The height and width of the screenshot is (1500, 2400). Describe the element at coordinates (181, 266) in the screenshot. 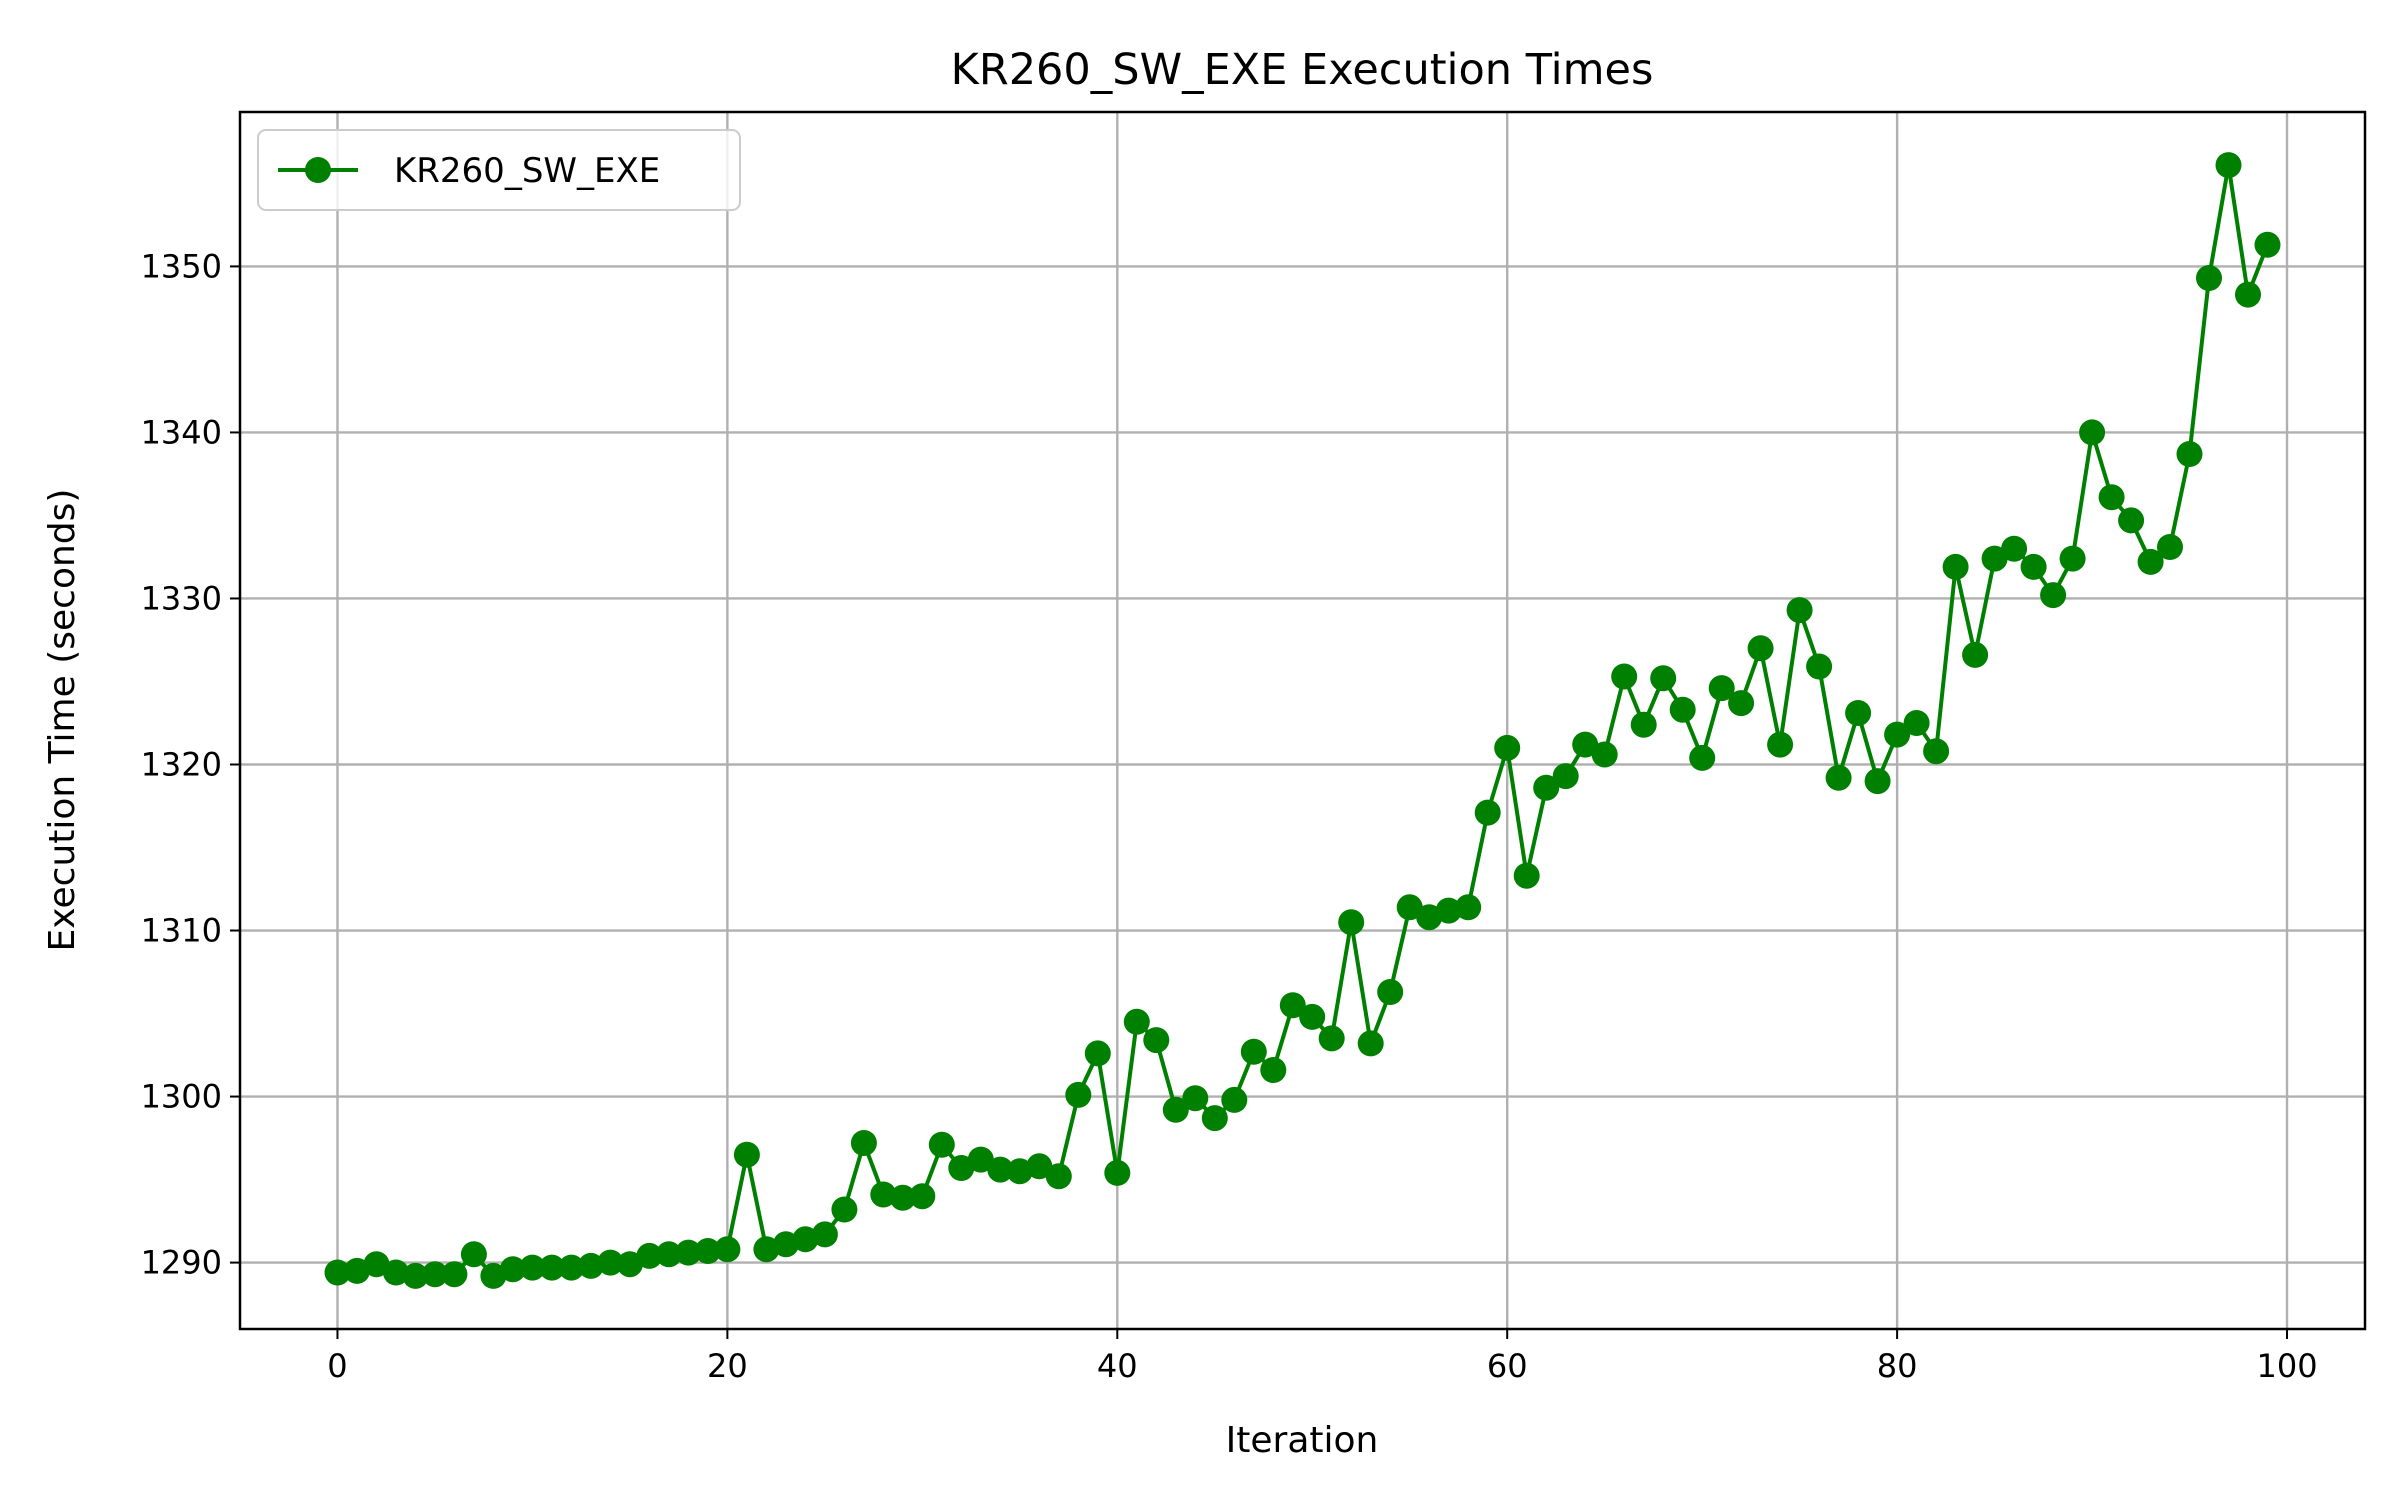

I see `y-tick-label: 1350` at that location.